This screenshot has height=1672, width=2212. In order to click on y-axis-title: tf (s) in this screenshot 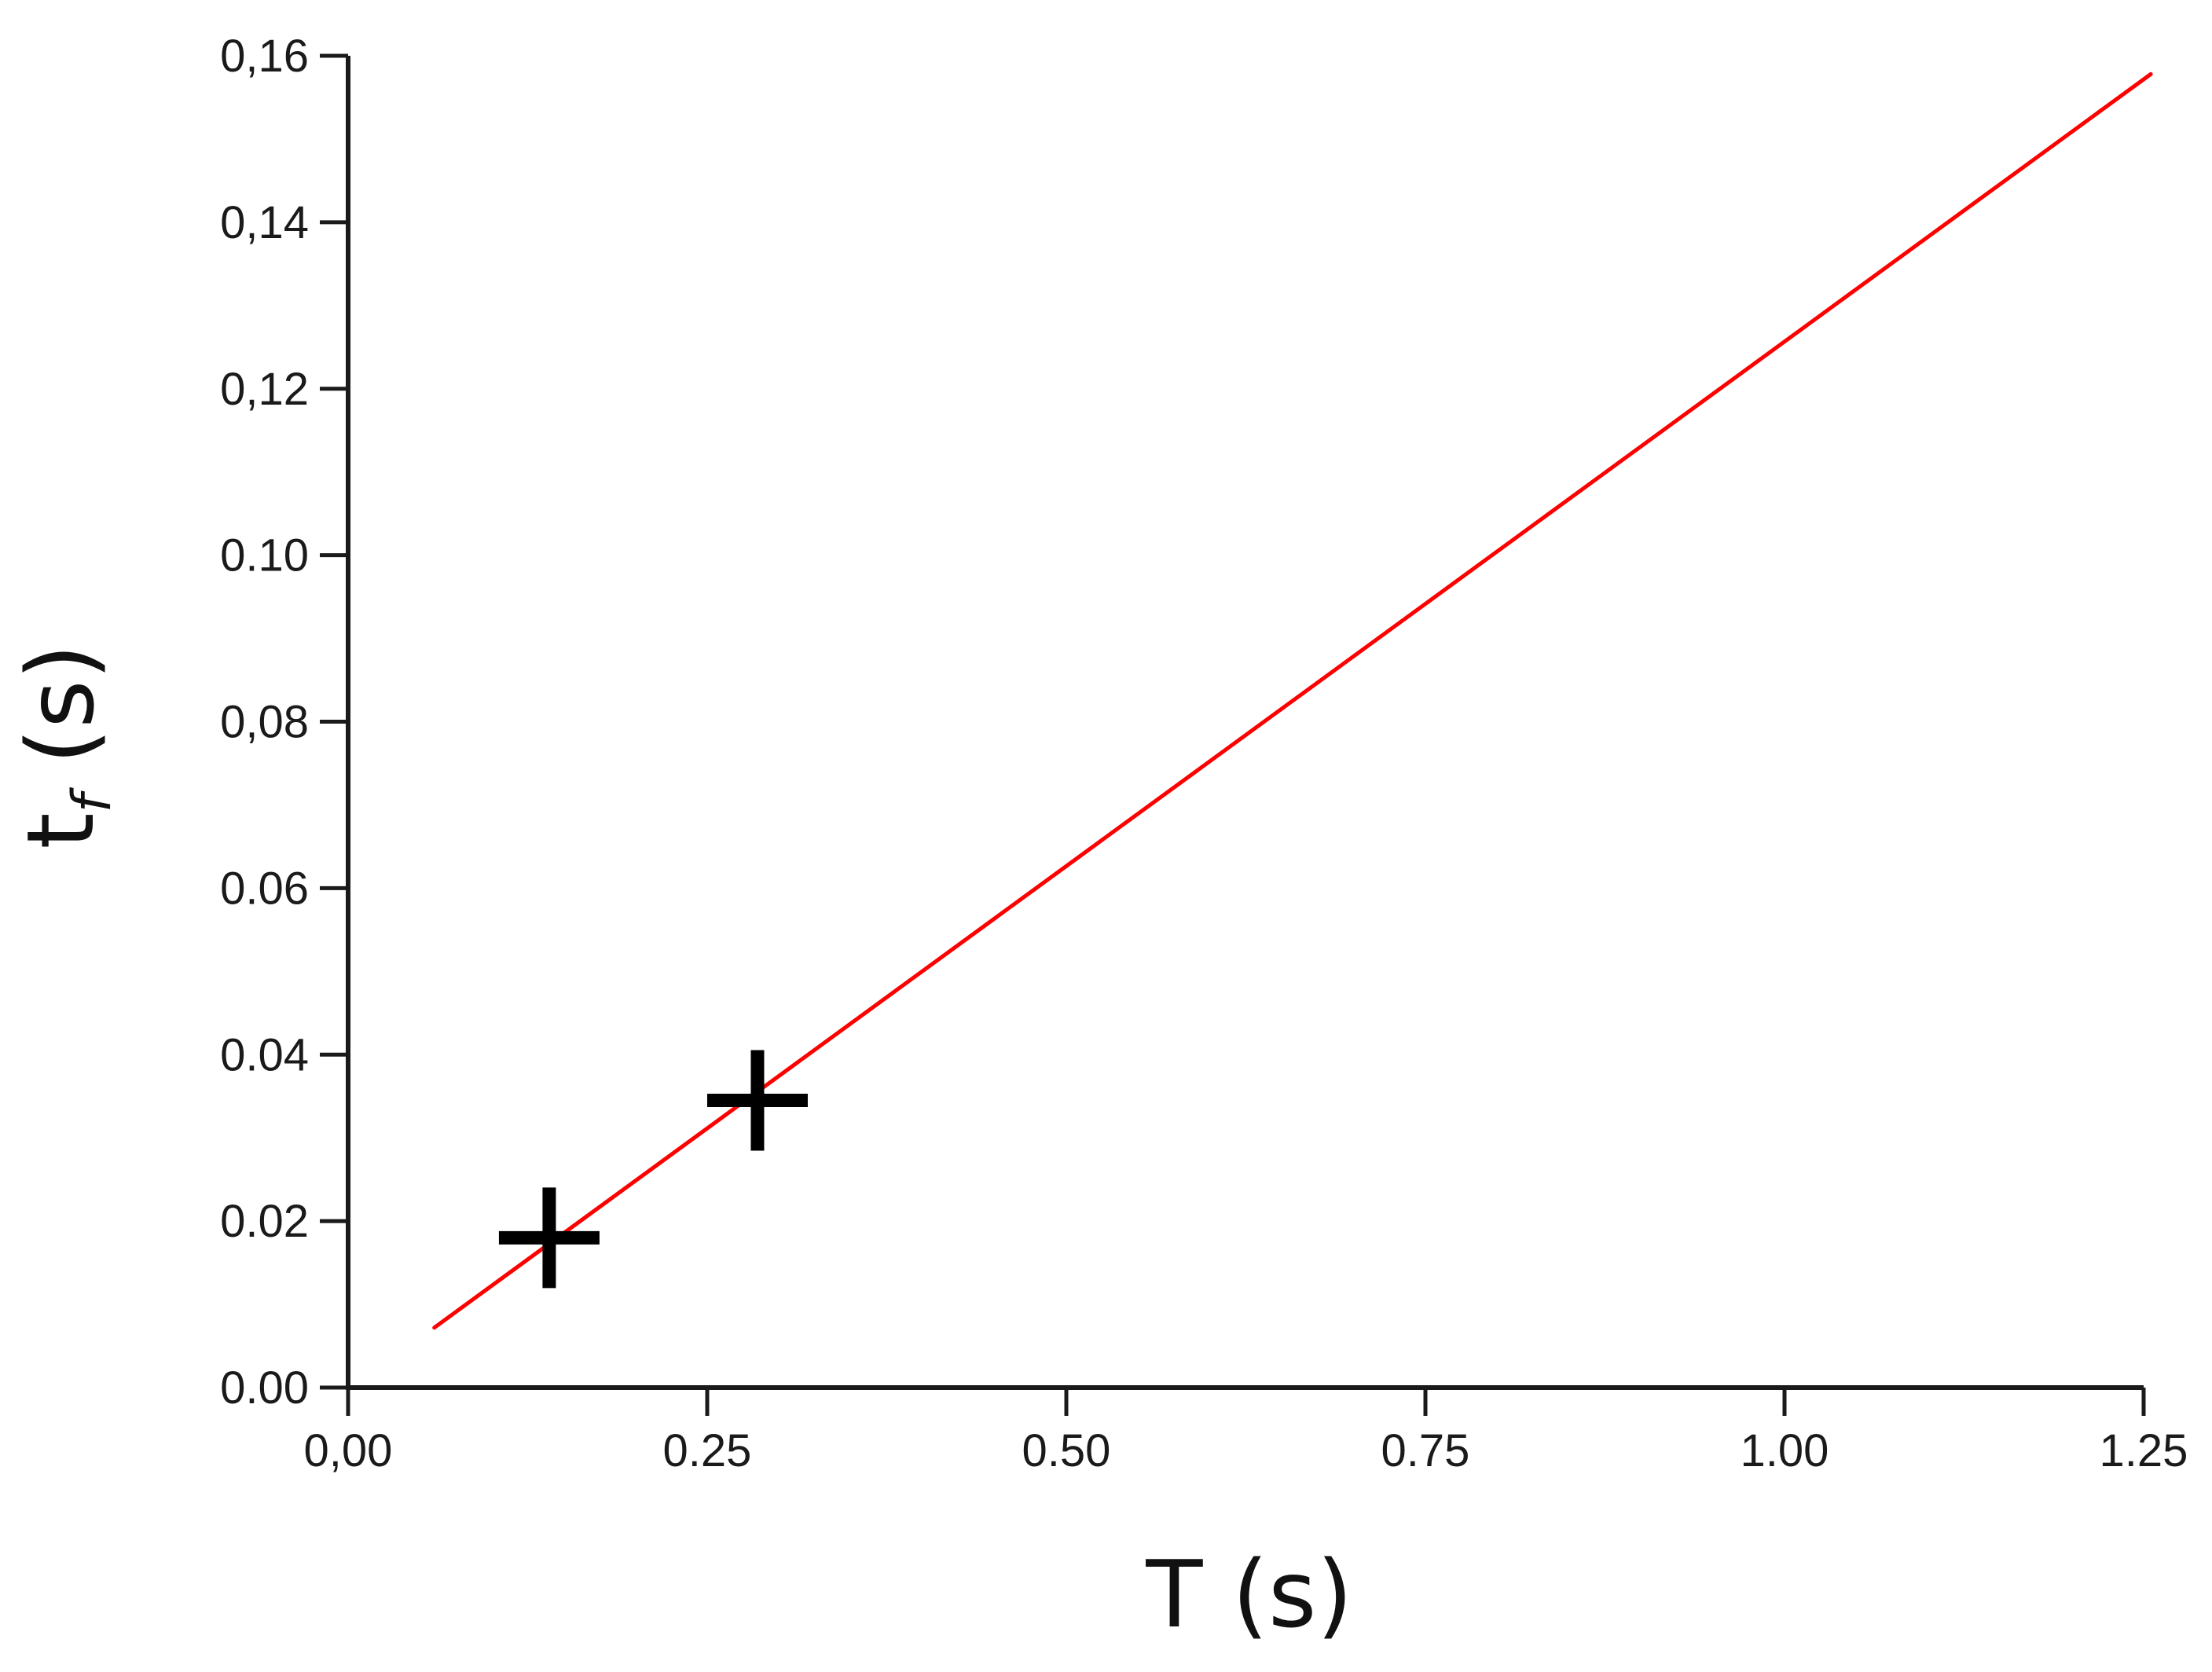, I will do `click(64, 746)`.